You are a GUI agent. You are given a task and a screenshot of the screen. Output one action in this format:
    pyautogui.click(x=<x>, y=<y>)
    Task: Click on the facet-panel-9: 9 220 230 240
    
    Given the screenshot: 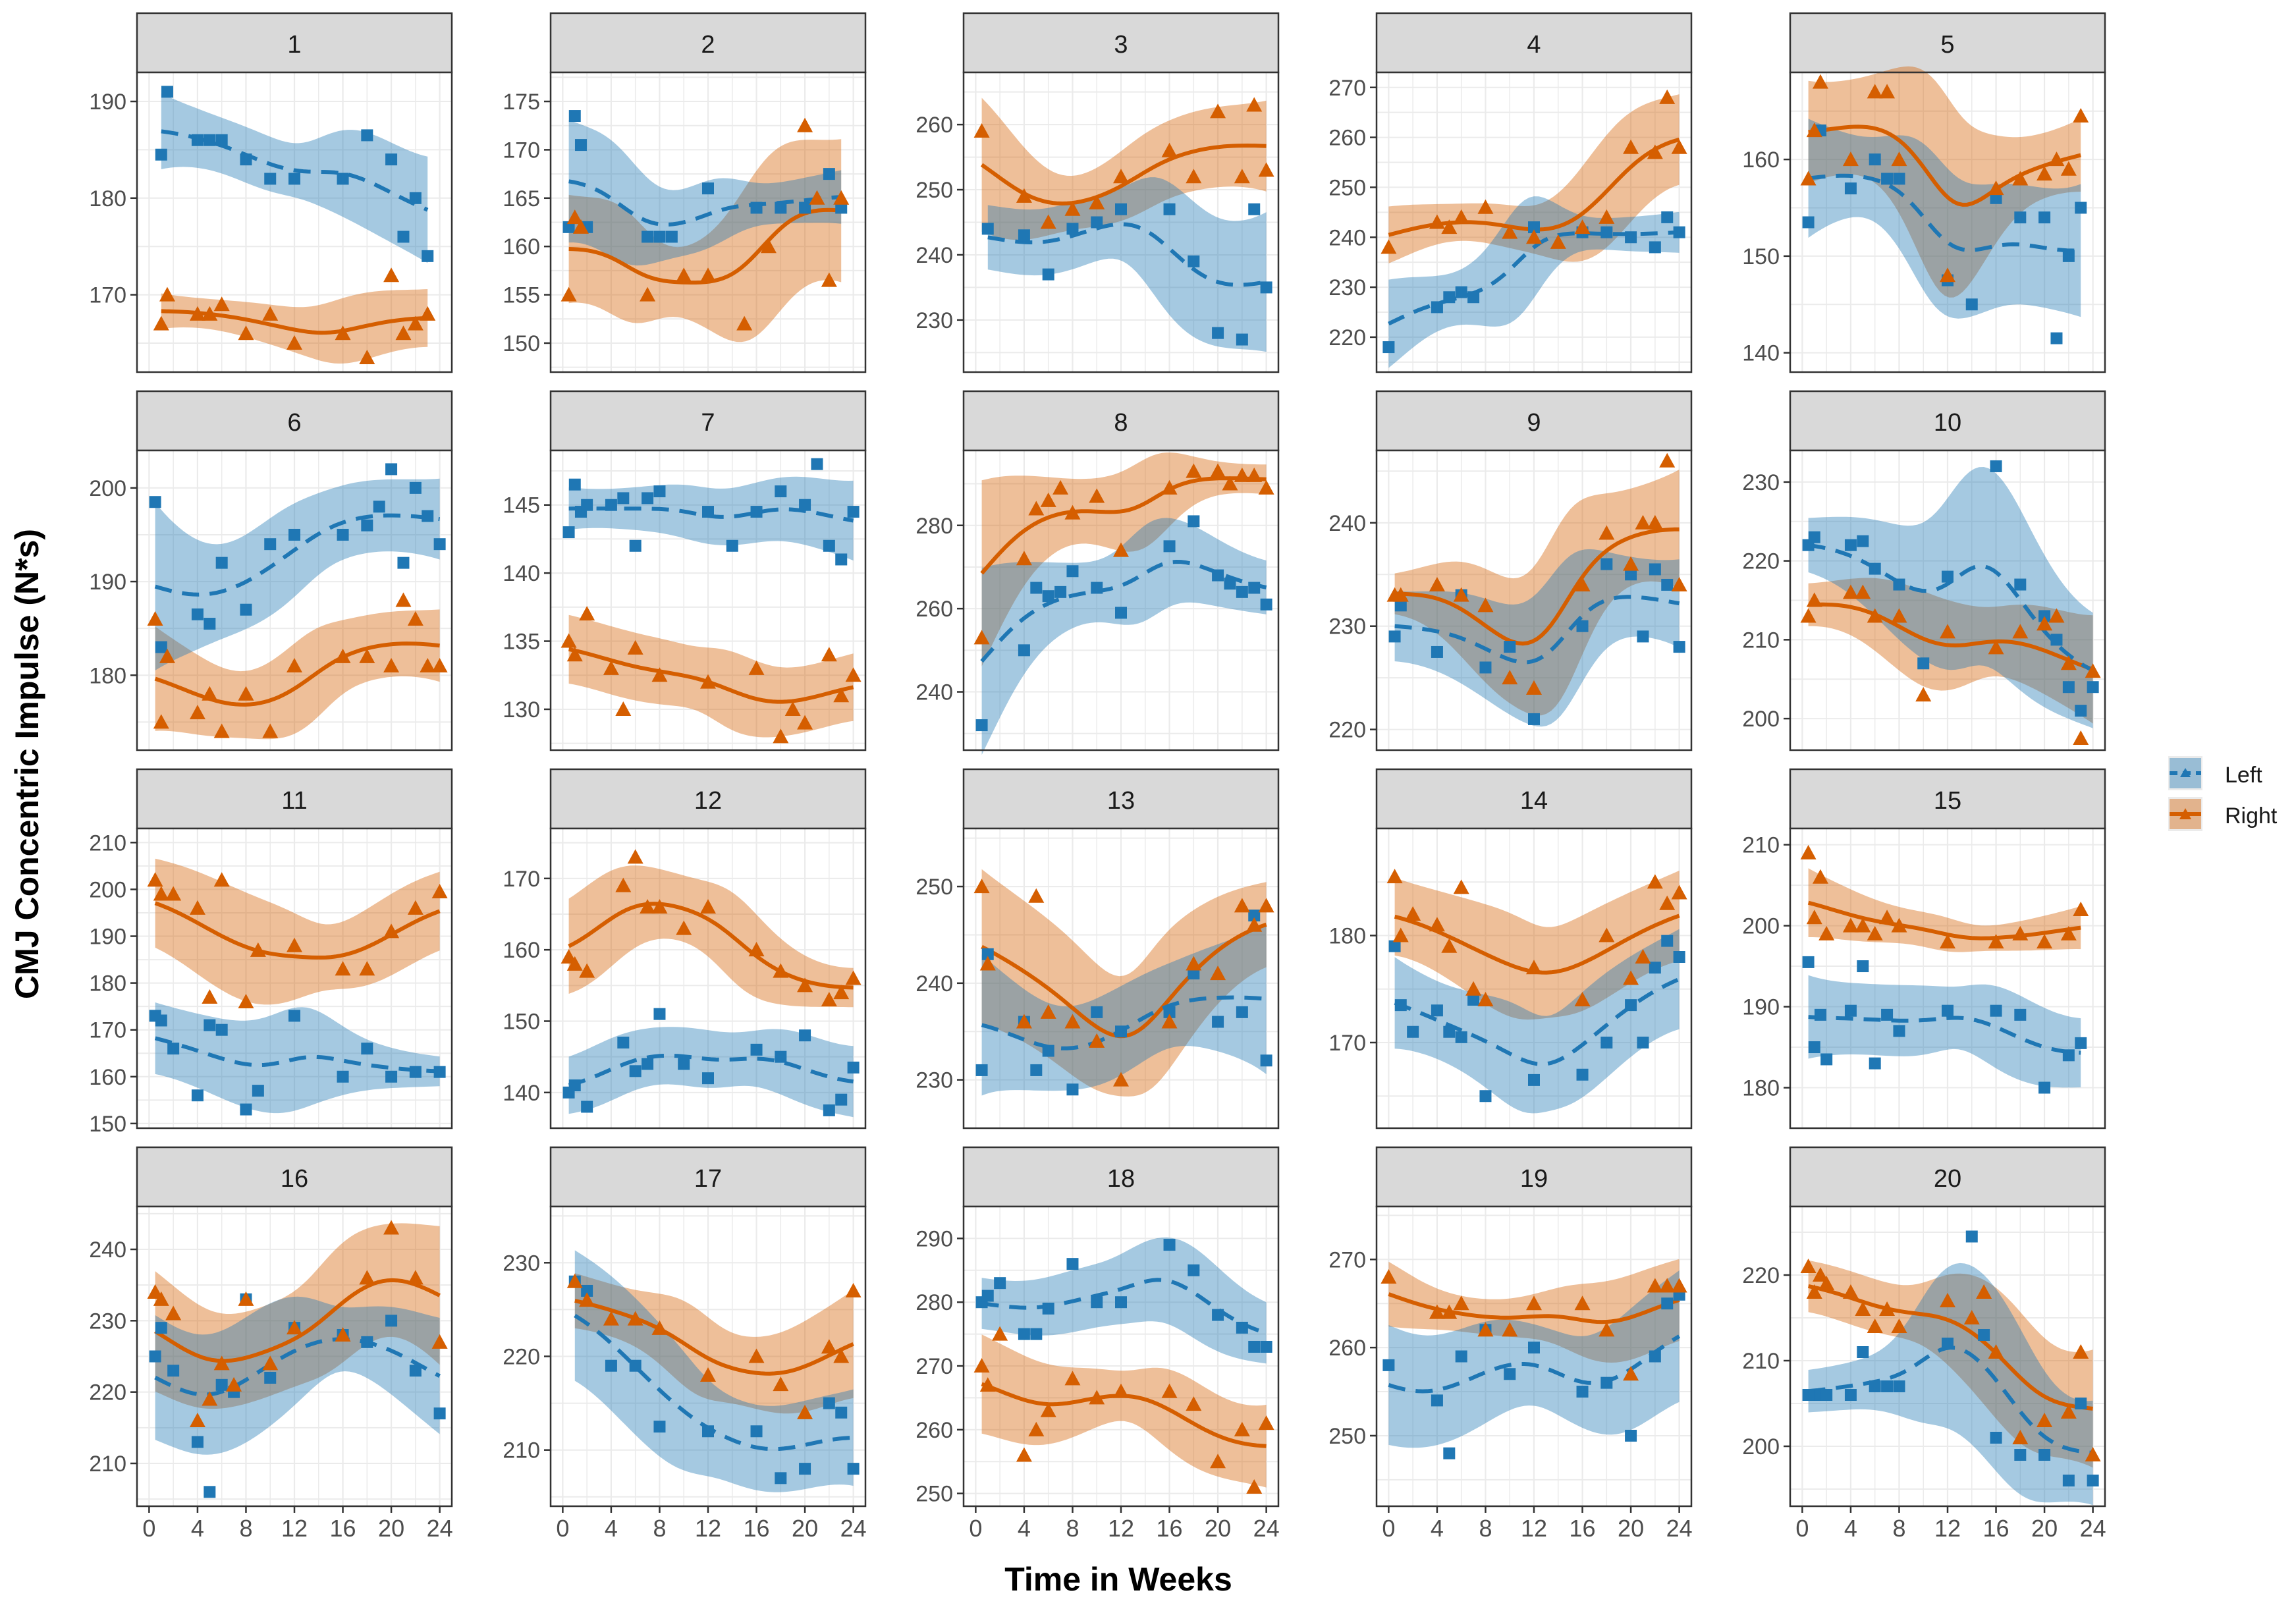 What is the action you would take?
    pyautogui.click(x=1510, y=570)
    